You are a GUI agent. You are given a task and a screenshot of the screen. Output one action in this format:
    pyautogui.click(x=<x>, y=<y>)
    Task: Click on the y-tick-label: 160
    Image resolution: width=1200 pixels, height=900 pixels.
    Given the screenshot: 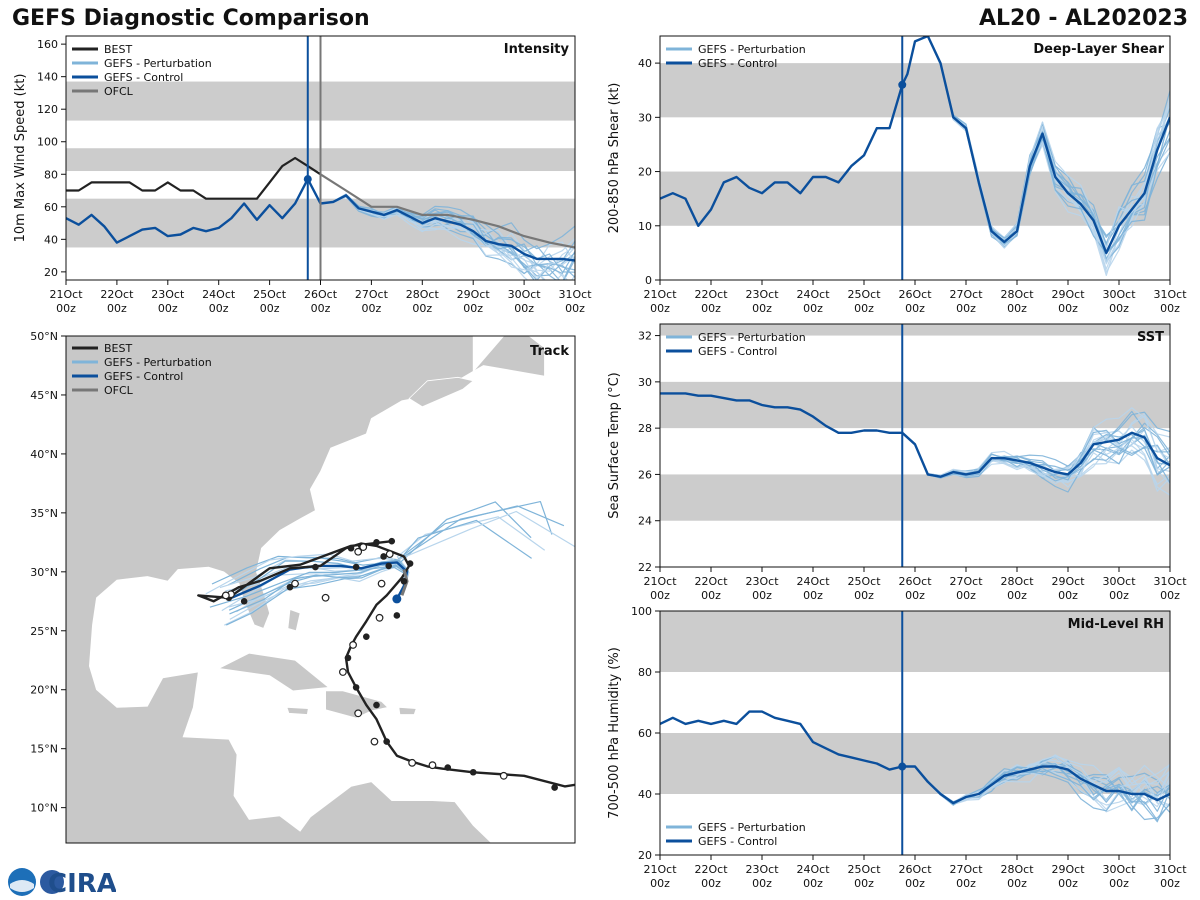 What is the action you would take?
    pyautogui.click(x=47, y=44)
    